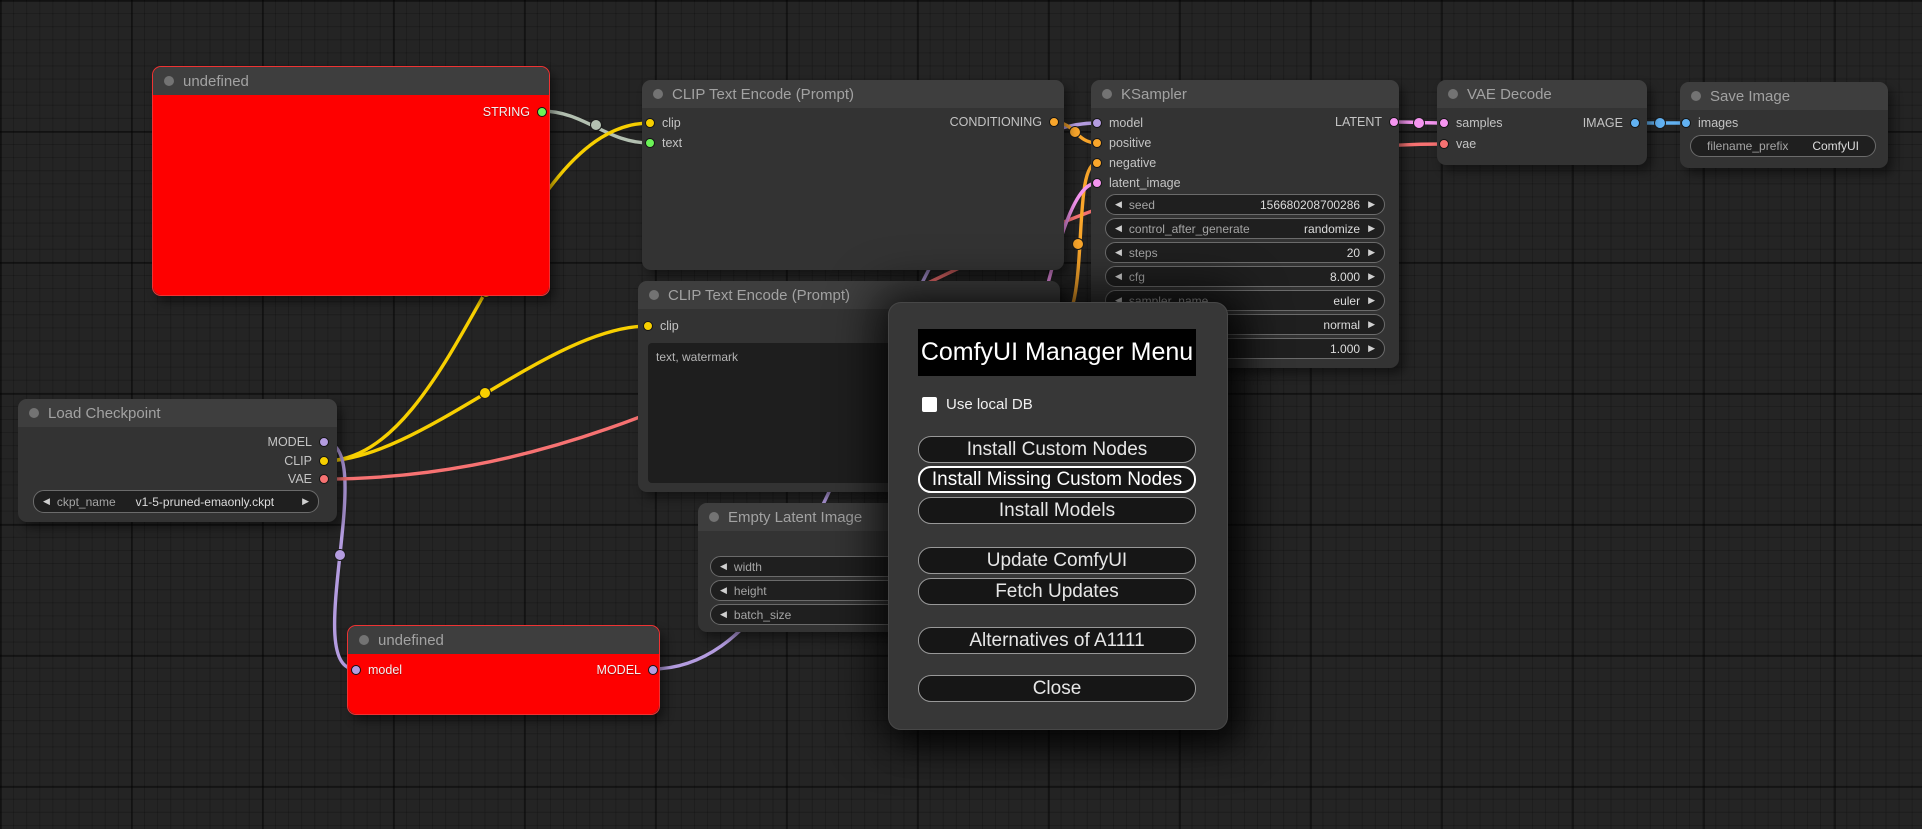 The height and width of the screenshot is (829, 1922). I want to click on input-port-negative: negative, so click(1124, 163).